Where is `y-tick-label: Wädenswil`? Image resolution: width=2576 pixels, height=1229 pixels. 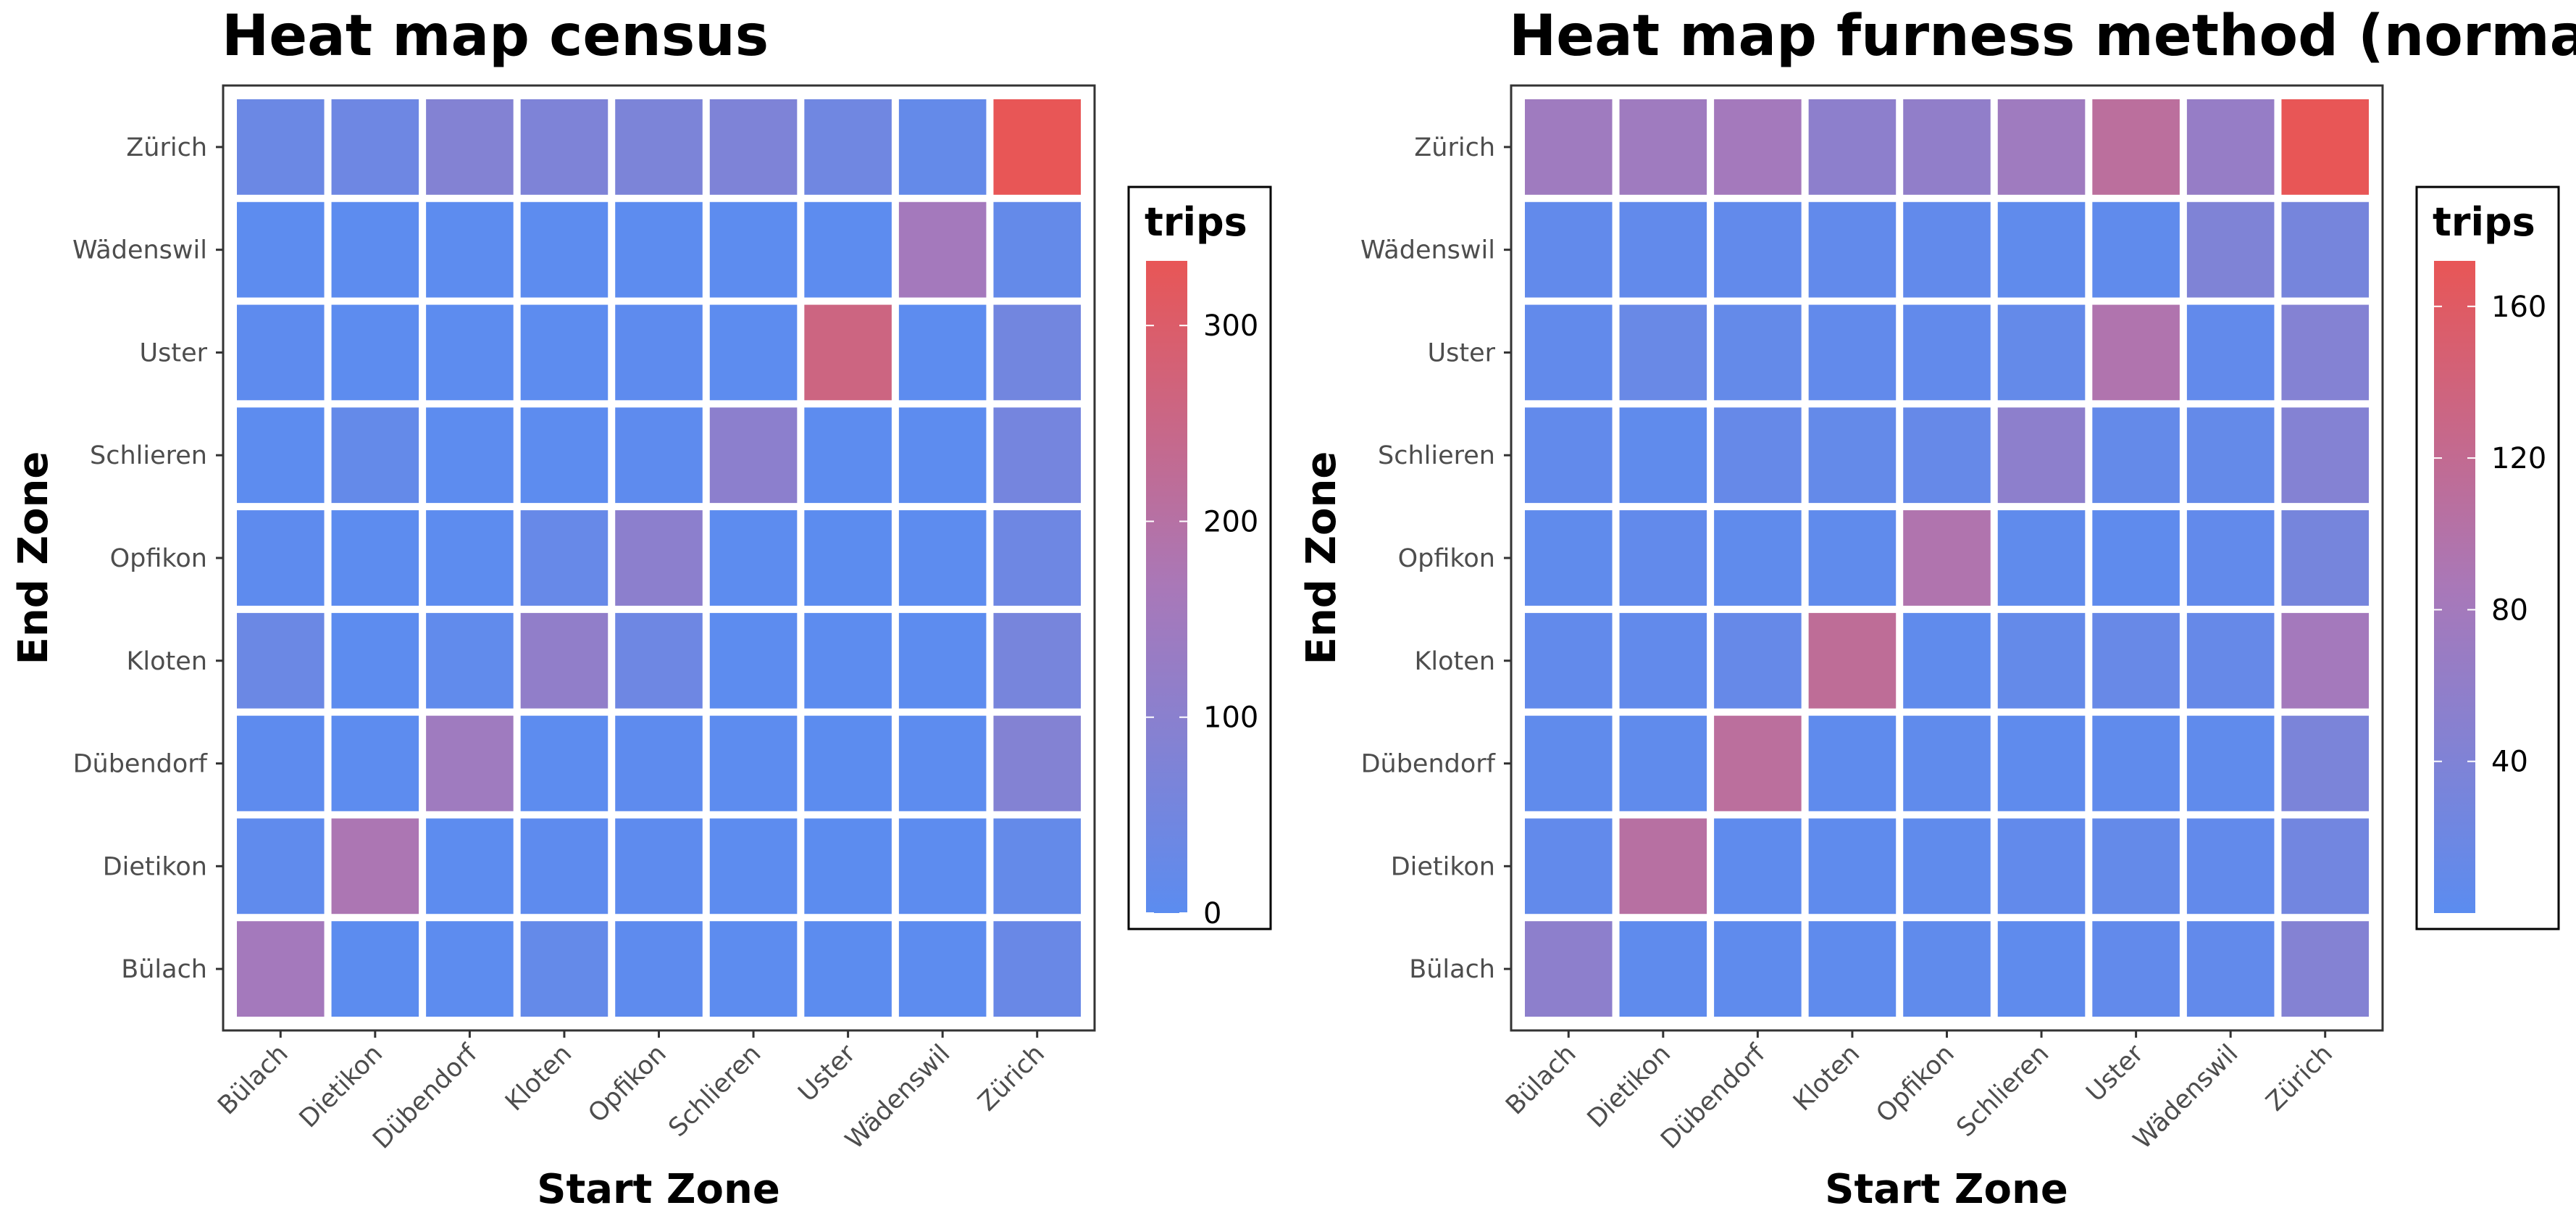 y-tick-label: Wädenswil is located at coordinates (1427, 251).